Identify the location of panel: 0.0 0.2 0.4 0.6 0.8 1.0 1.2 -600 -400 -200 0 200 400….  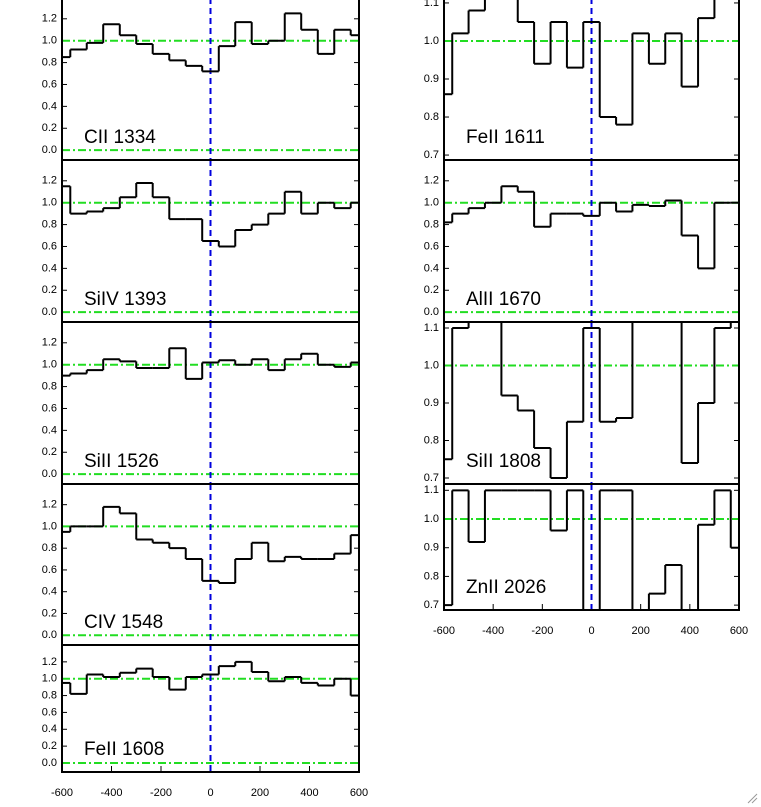
(205, 721).